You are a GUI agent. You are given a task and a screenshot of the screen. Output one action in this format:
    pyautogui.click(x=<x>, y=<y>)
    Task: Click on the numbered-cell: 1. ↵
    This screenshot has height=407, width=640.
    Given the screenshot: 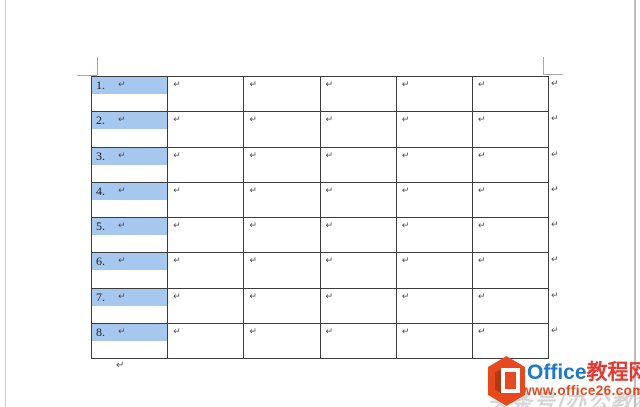 What is the action you would take?
    pyautogui.click(x=130, y=95)
    